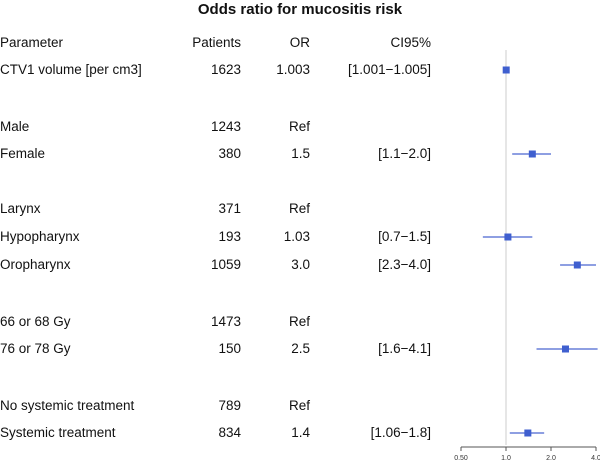  Describe the element at coordinates (296, 236) in the screenshot. I see `row-or: 1.03` at that location.